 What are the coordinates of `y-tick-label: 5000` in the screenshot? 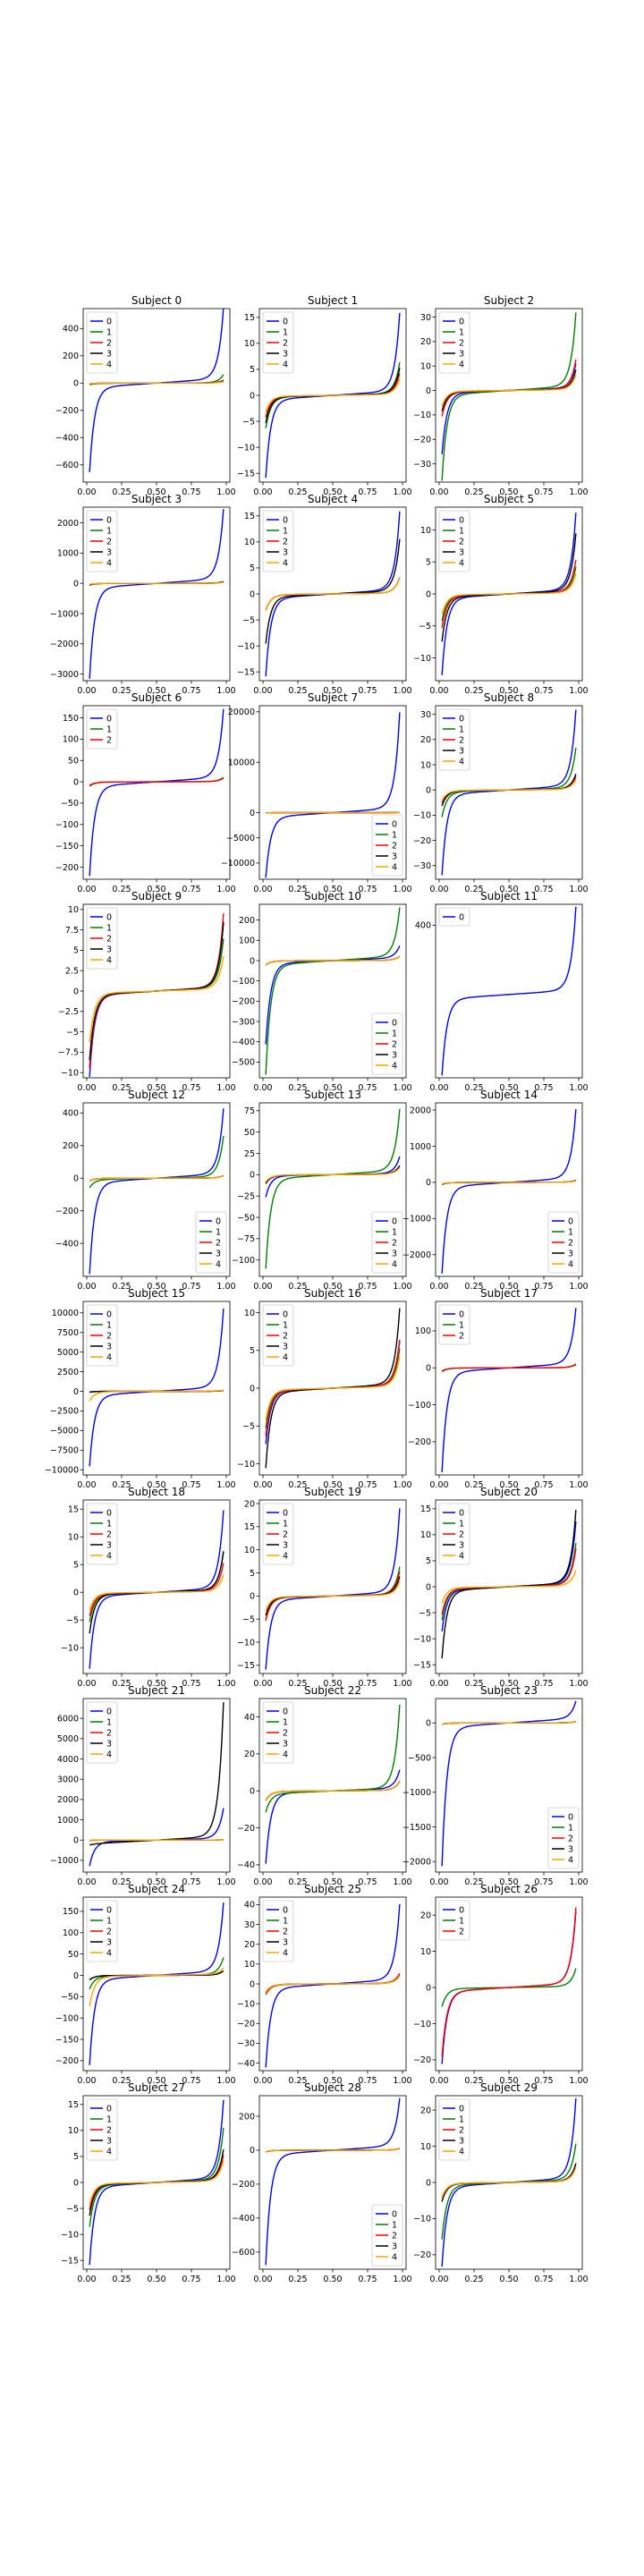 It's located at (68, 1739).